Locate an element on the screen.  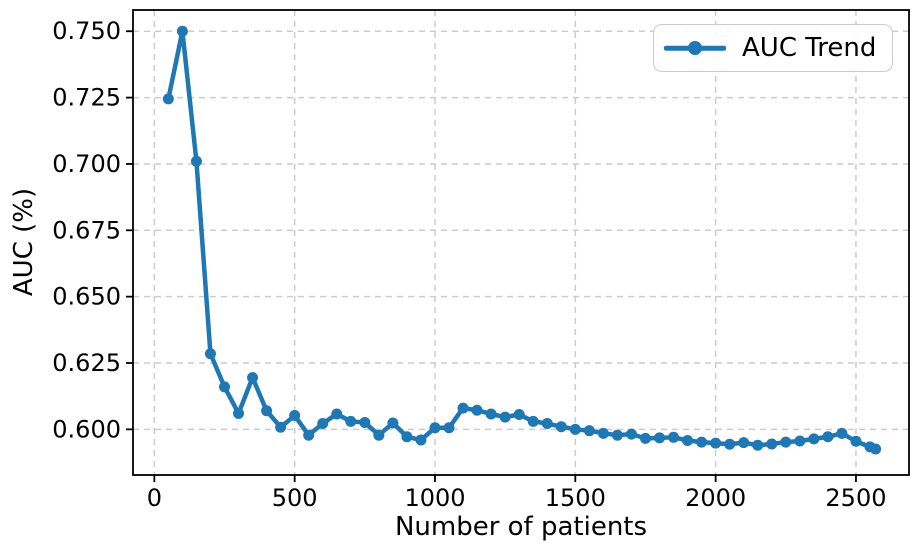
x-tick-label: 2000 is located at coordinates (715, 498).